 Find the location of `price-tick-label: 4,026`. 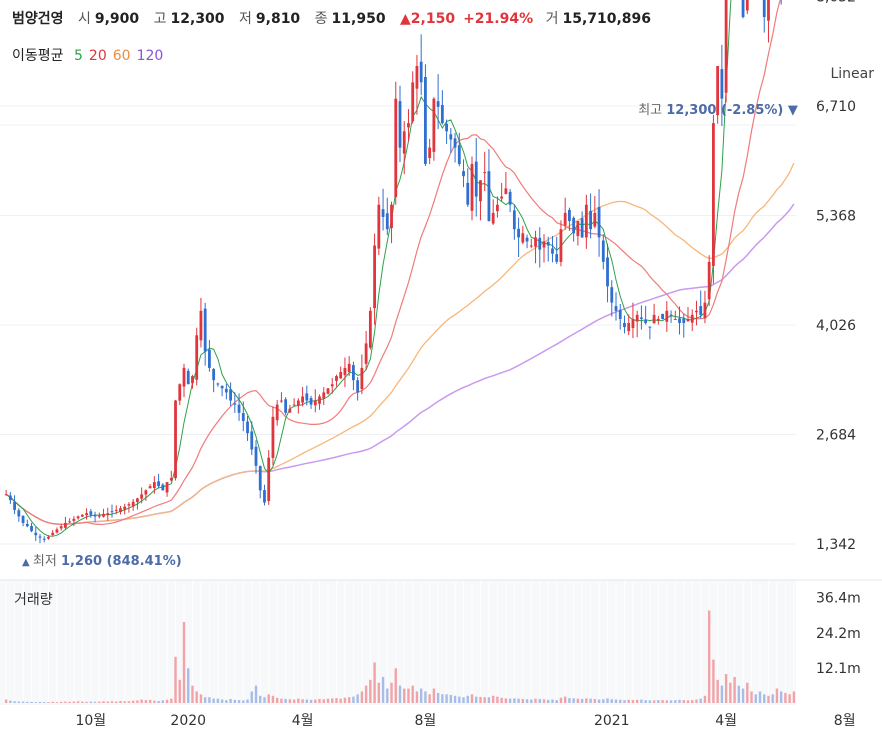

price-tick-label: 4,026 is located at coordinates (836, 326).